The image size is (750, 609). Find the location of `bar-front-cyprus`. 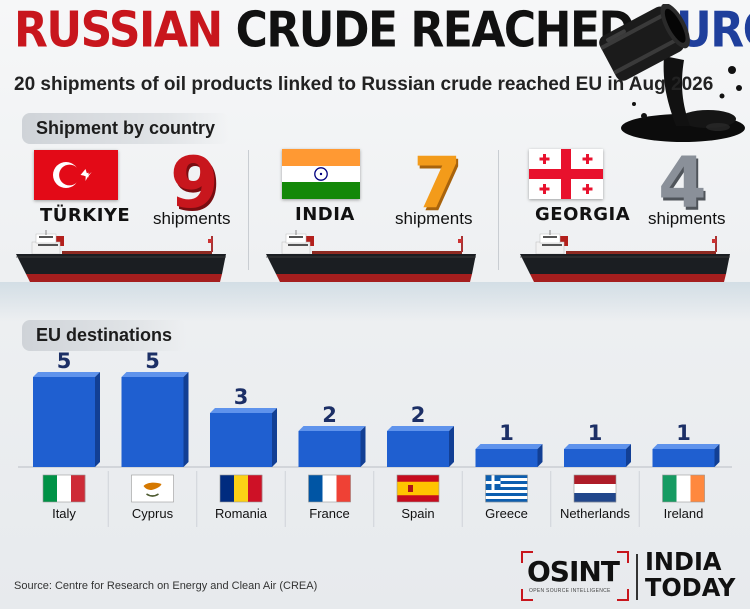

bar-front-cyprus is located at coordinates (152, 422).